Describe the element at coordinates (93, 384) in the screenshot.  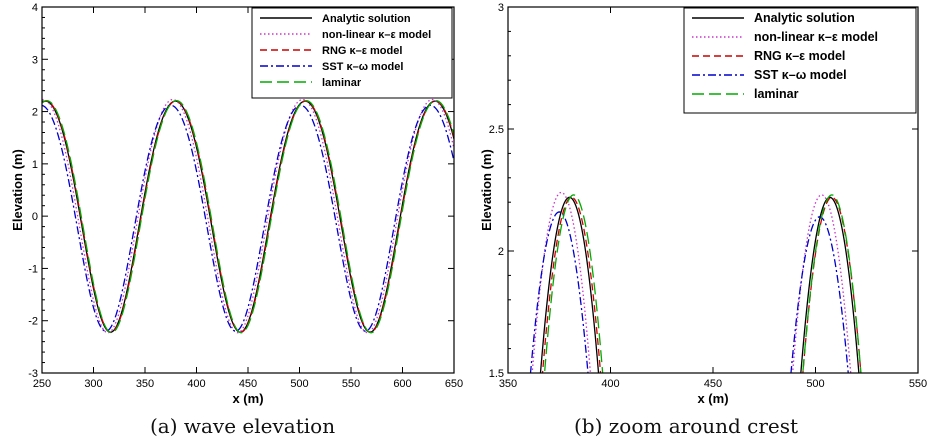
I see `x-tick-label: 300` at that location.